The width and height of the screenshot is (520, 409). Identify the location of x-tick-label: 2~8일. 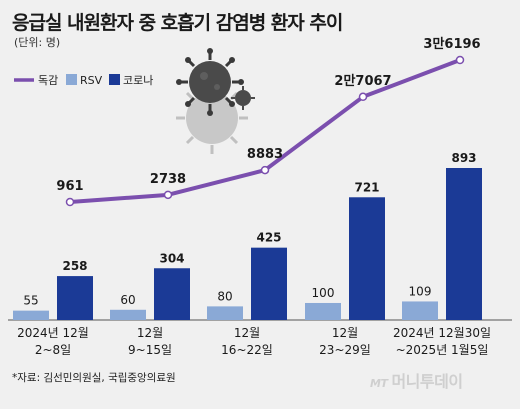
(53, 350).